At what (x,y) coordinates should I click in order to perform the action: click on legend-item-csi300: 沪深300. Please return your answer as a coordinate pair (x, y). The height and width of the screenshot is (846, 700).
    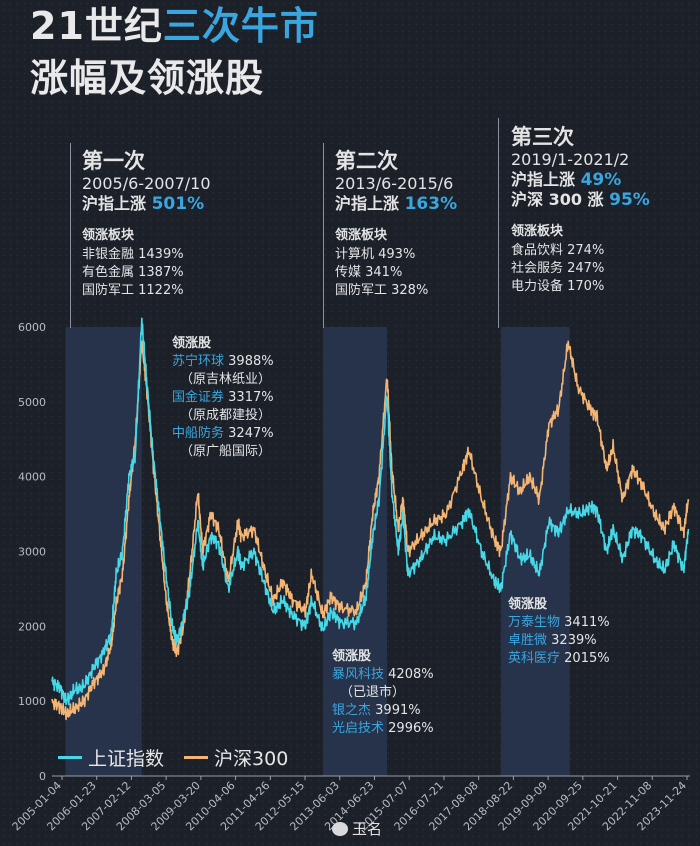
    Looking at the image, I should click on (236, 757).